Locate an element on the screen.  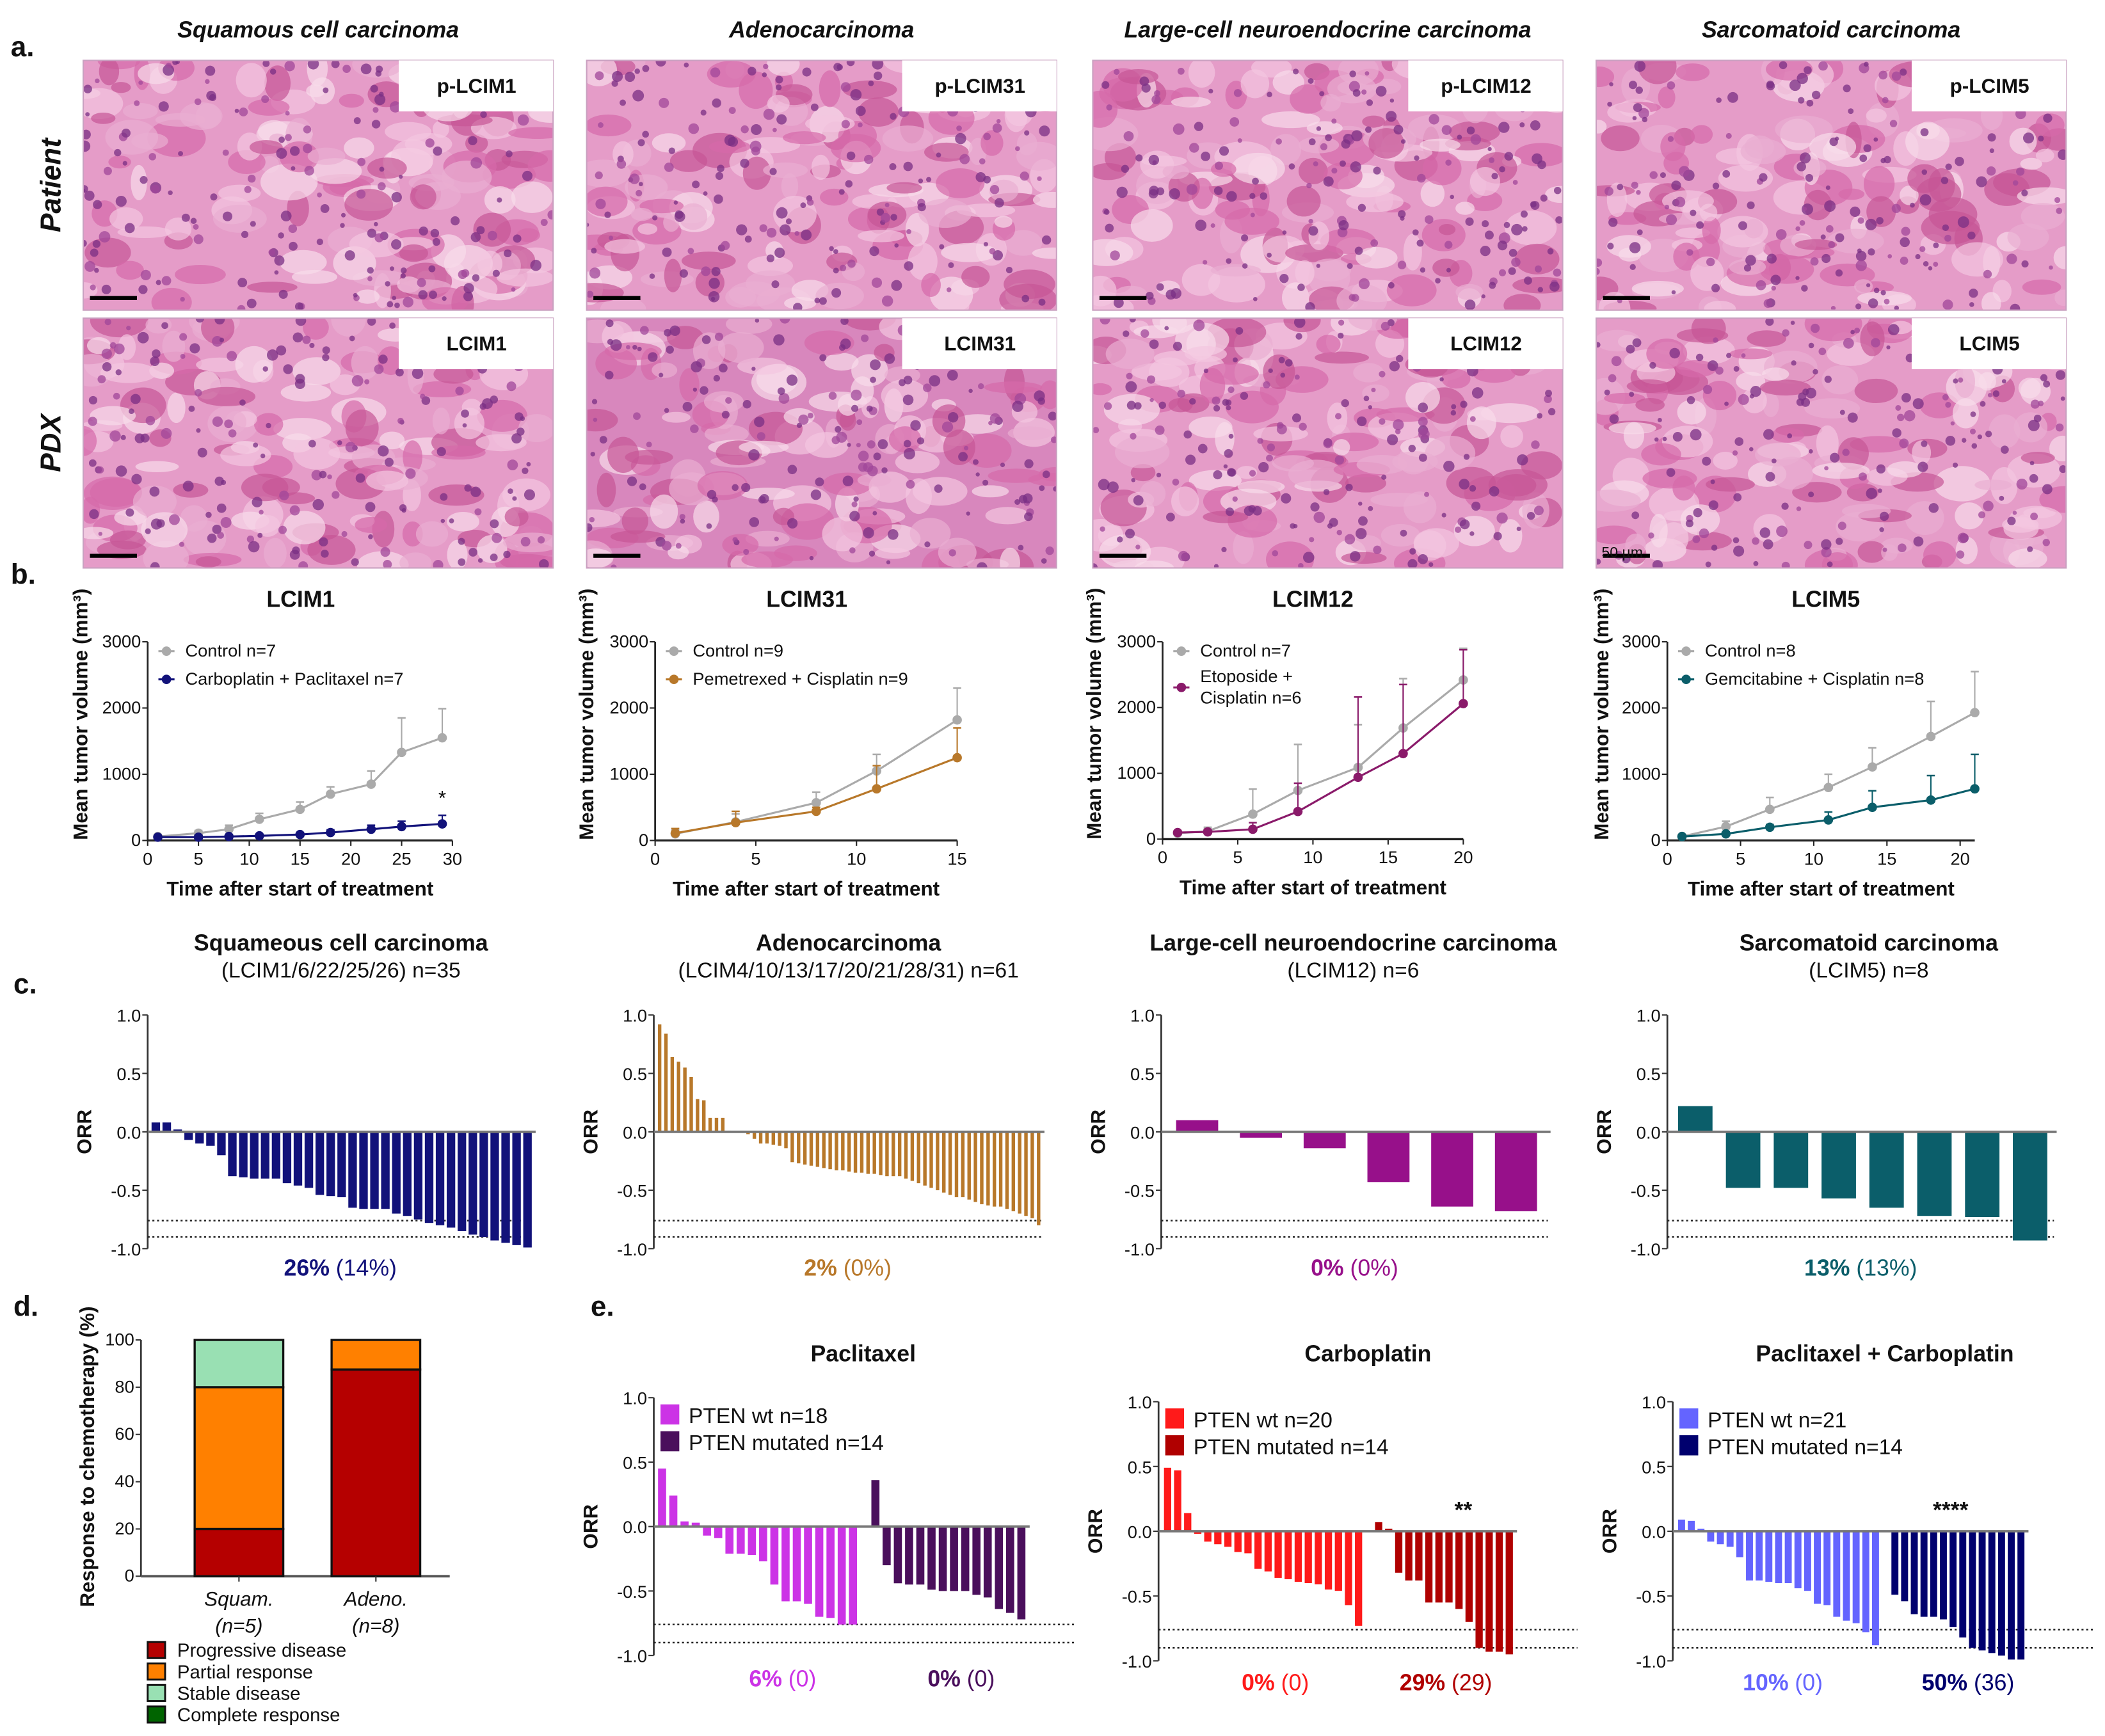
image-label-box is located at coordinates (979, 86).